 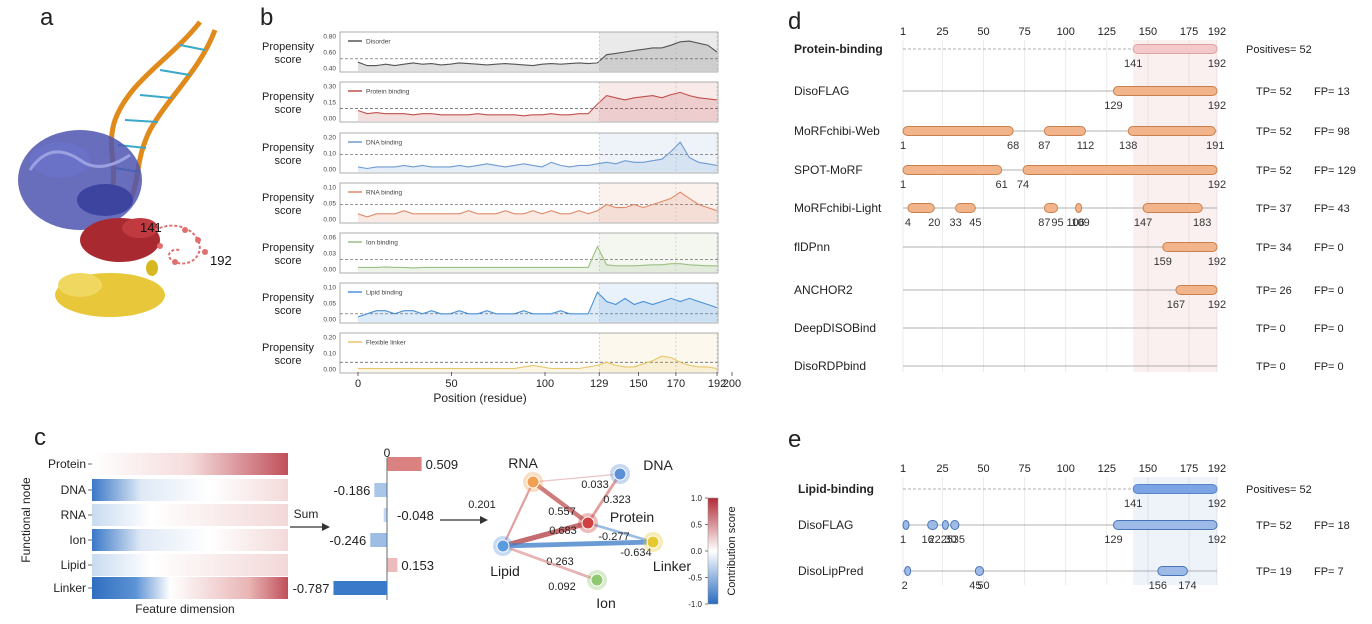 I want to click on prediction-row-disordpbind: DisoRDPbind TP= 0 FP= 0, so click(x=1069, y=366).